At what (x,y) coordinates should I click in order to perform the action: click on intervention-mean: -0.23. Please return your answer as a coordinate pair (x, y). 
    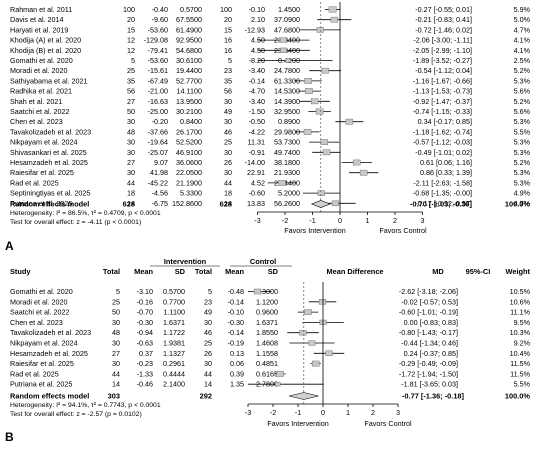
    Looking at the image, I should click on (145, 363).